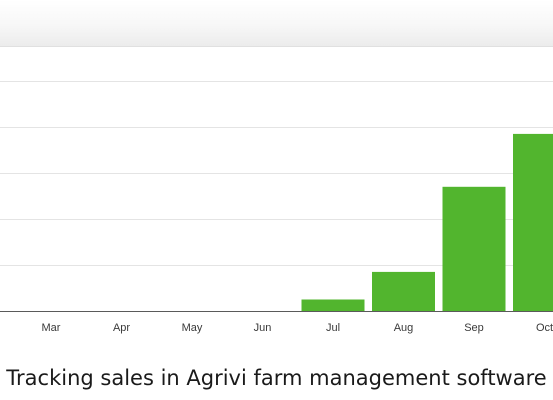 This screenshot has width=553, height=400. Describe the element at coordinates (121, 328) in the screenshot. I see `tick-label-apr: Apr` at that location.